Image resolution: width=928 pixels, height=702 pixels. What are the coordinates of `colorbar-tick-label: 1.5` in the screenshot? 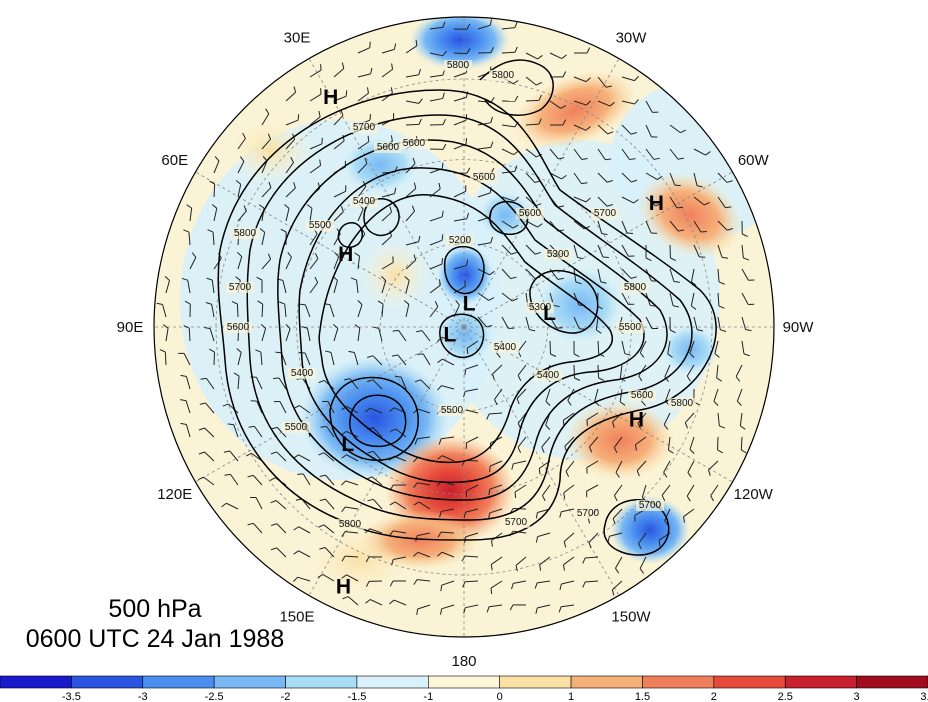 It's located at (642, 696).